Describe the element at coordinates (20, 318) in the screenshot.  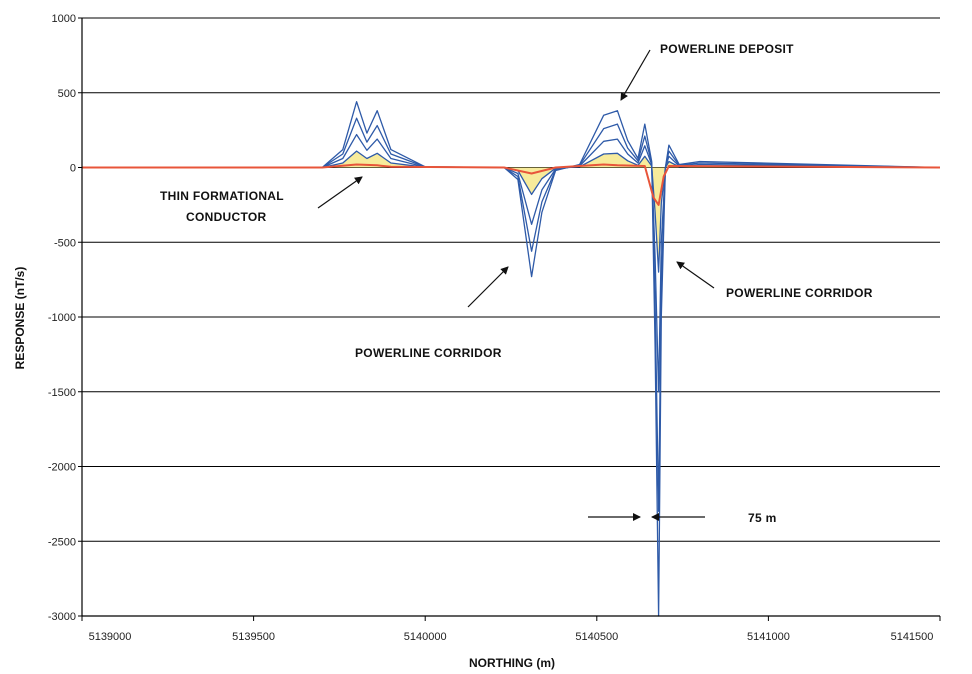
I see `y-axis-title: RESPONSE (nT/s)` at that location.